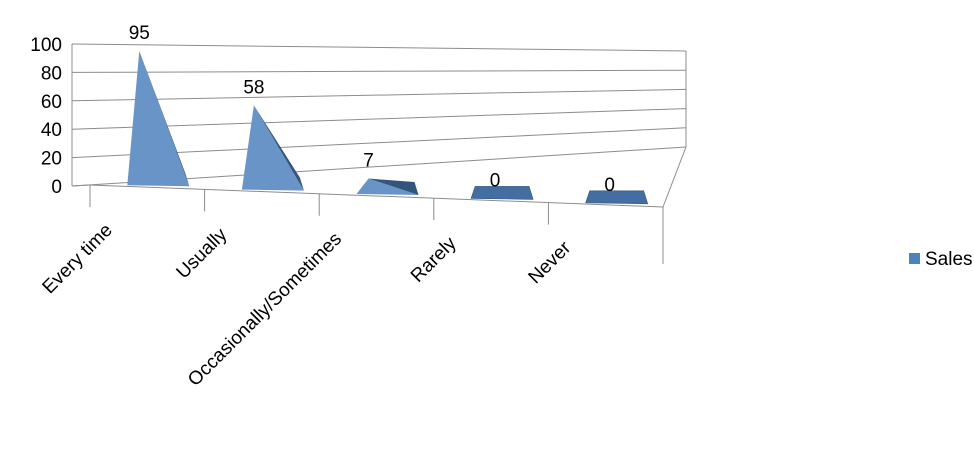 This screenshot has height=454, width=974. Describe the element at coordinates (139, 33) in the screenshot. I see `data-label: 95` at that location.